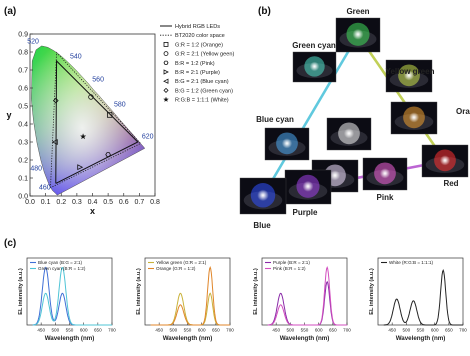 The image size is (470, 356). I want to click on wavelength-label: 540, so click(76, 56).